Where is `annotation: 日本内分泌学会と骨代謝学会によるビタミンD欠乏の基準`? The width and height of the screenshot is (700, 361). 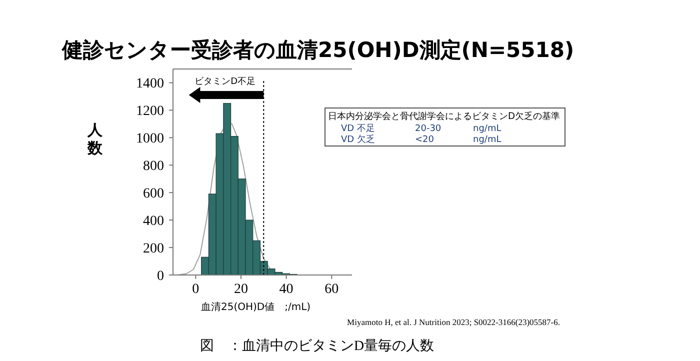 annotation: 日本内分泌学会と骨代謝学会によるビタミンD欠乏の基準 is located at coordinates (444, 116).